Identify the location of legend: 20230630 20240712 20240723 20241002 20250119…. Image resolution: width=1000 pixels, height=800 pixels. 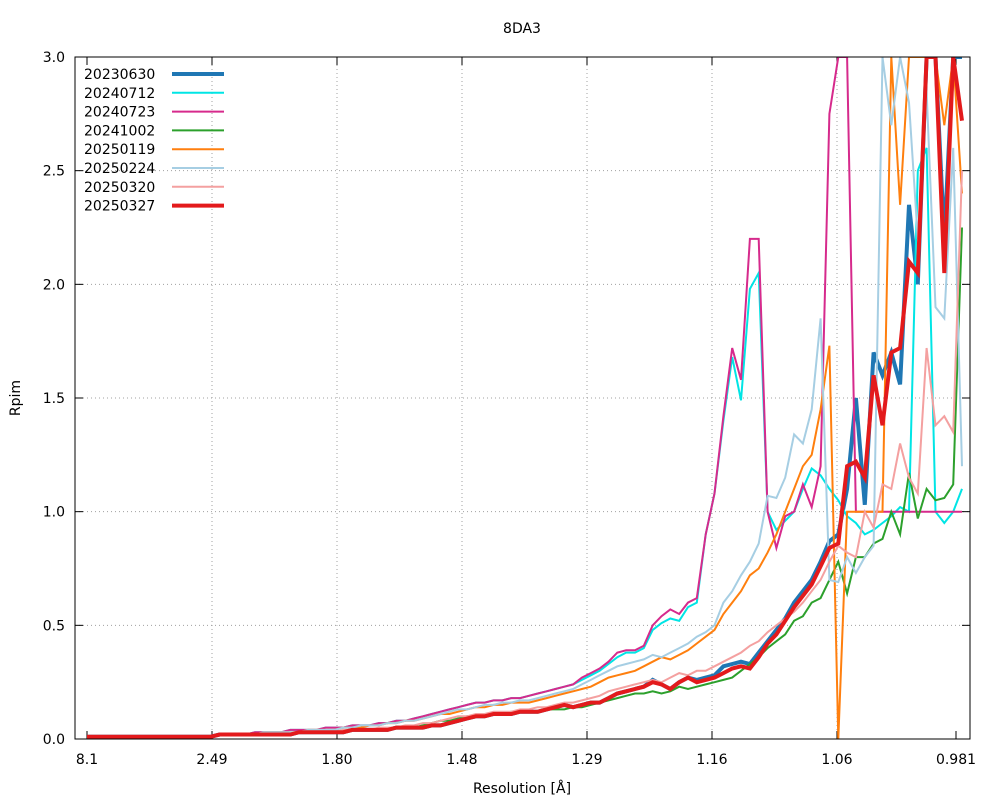
(154, 141).